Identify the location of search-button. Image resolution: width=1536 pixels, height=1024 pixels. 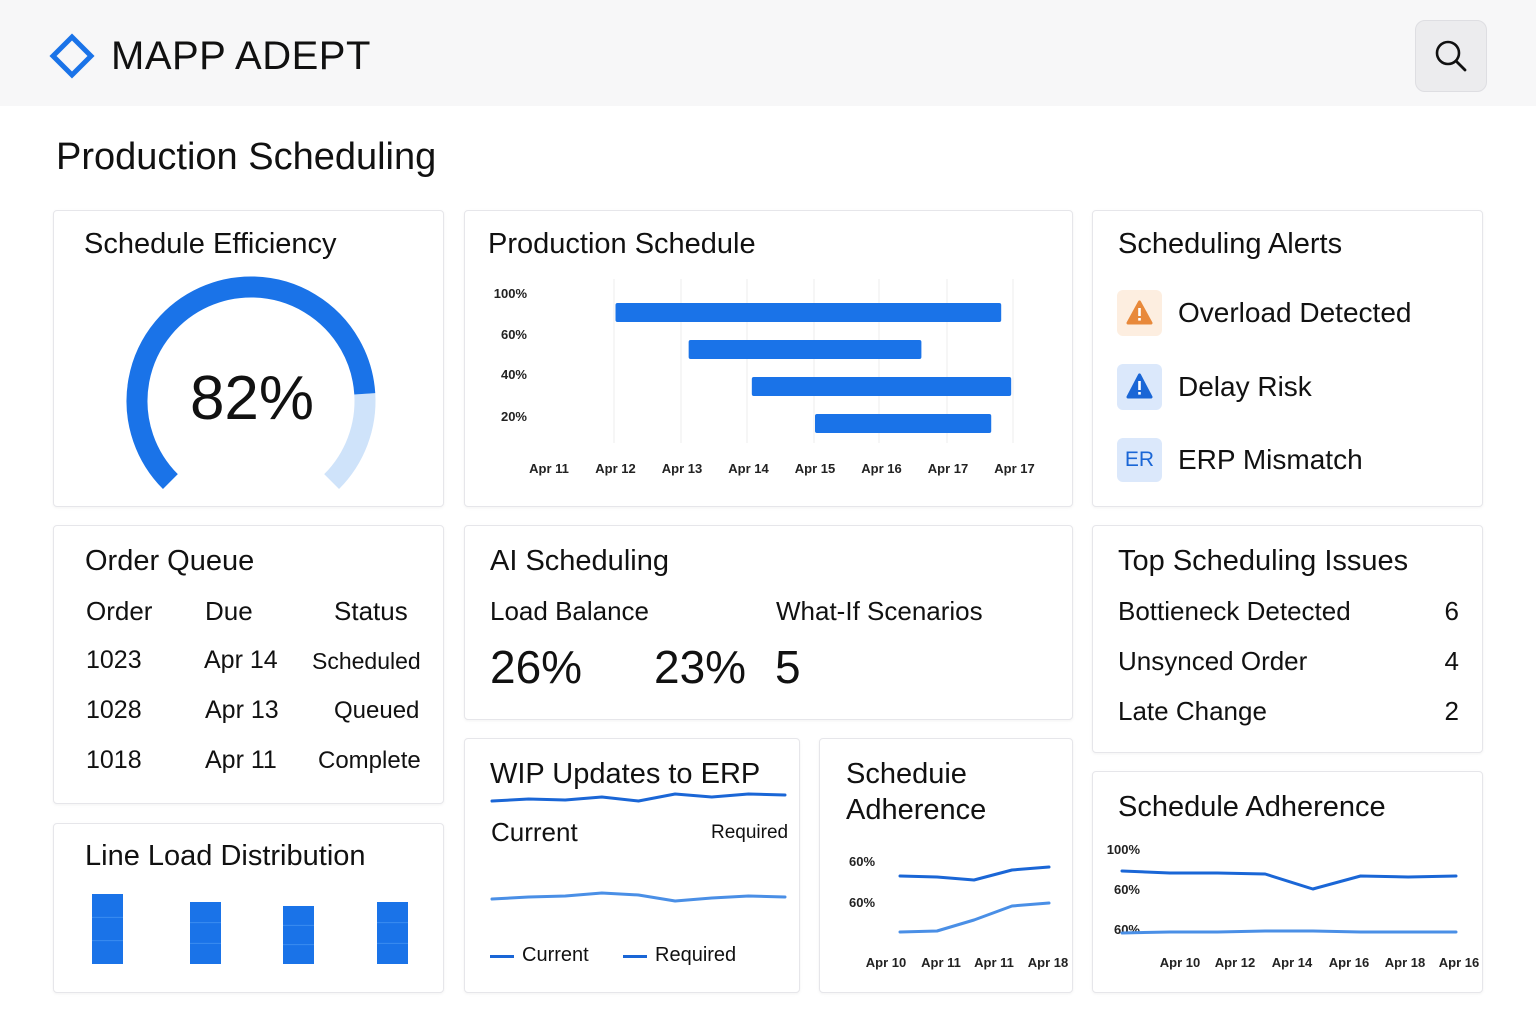
(1451, 56).